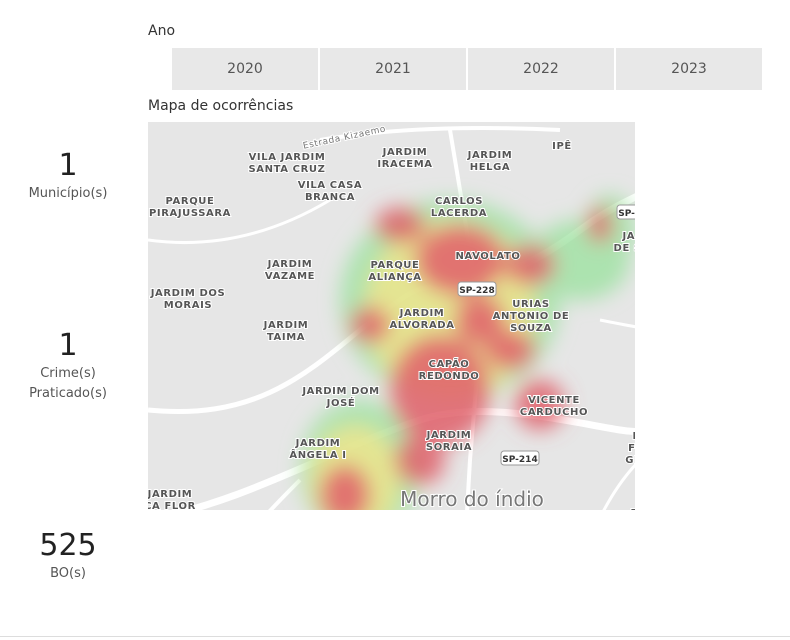 This screenshot has width=790, height=640. I want to click on map-label: PARQUE FIGUEIRA GRANDE II, so click(656, 448).